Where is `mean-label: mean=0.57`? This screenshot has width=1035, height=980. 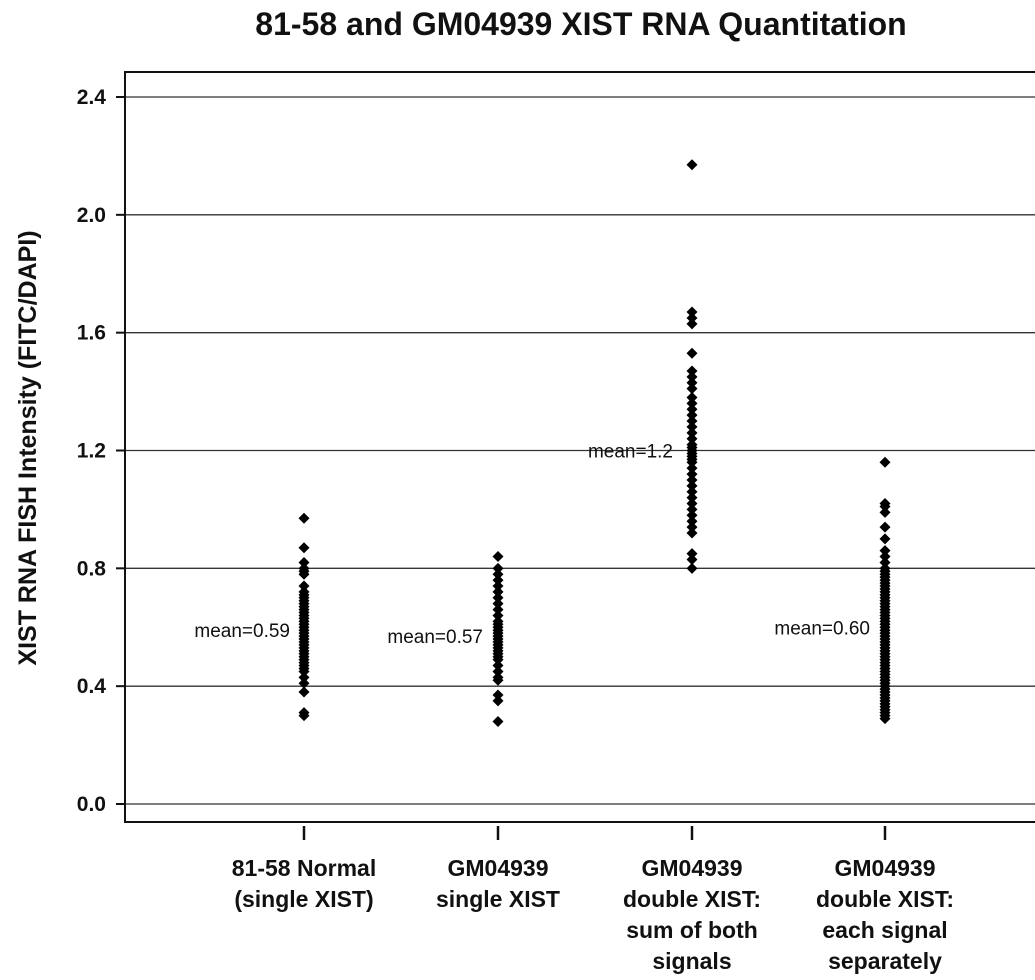
mean-label: mean=0.57 is located at coordinates (435, 637).